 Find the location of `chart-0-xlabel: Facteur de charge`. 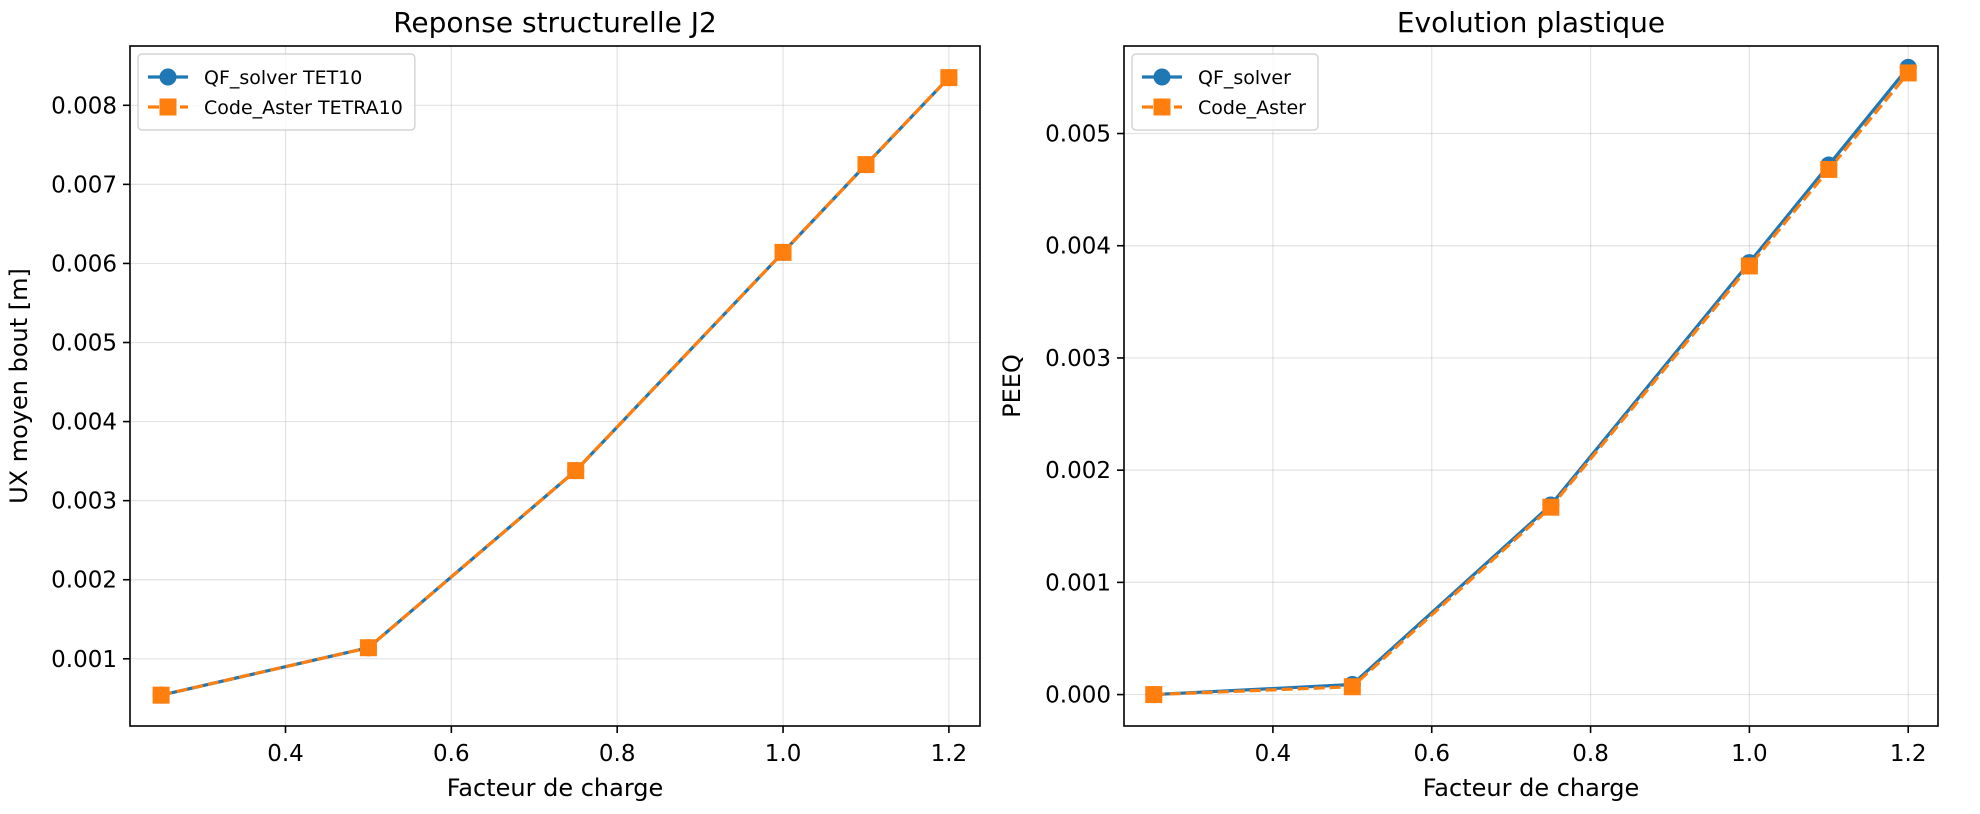

chart-0-xlabel: Facteur de charge is located at coordinates (555, 788).